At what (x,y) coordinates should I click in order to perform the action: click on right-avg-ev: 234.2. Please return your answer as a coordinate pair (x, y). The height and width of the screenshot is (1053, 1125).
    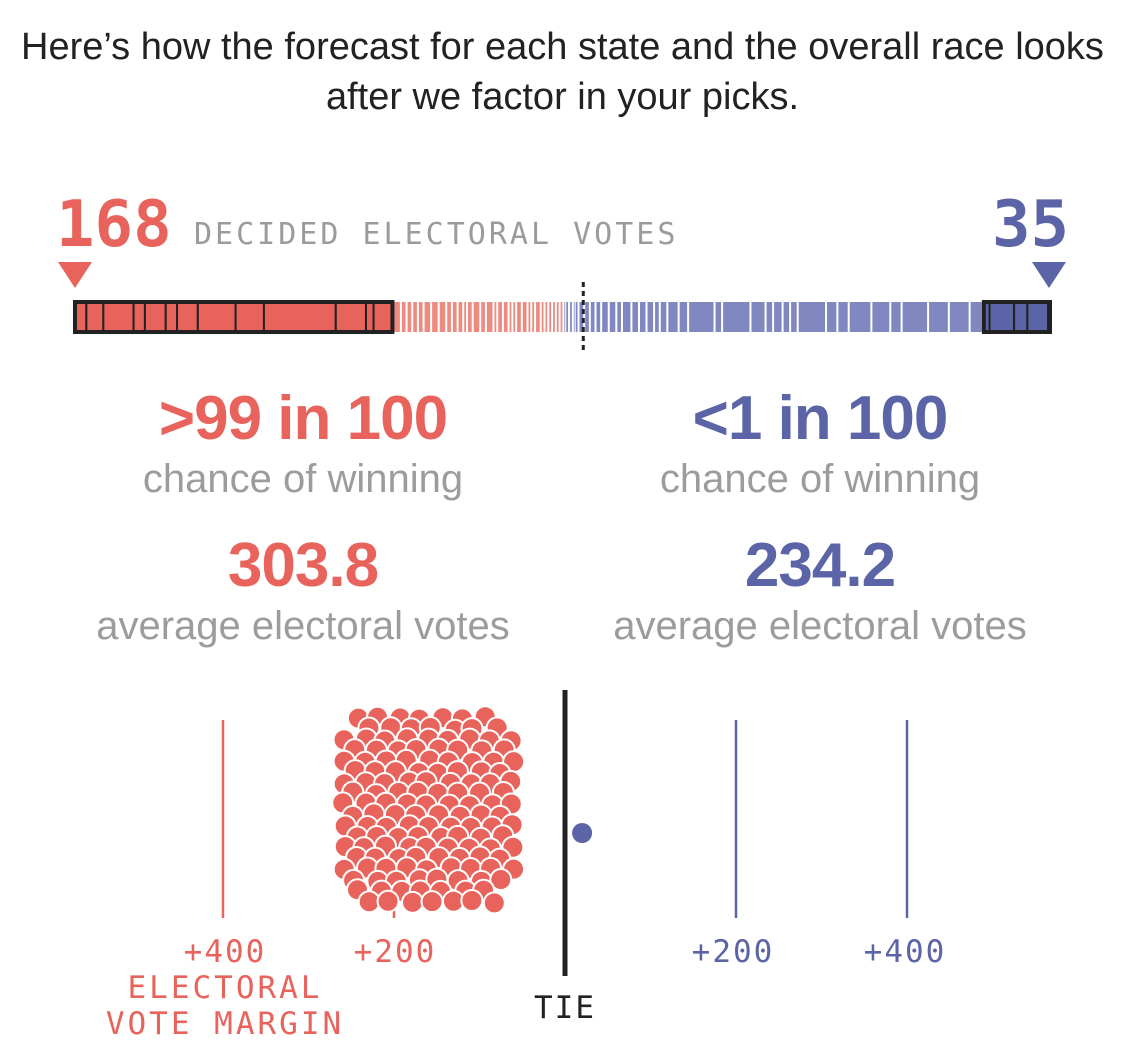
    Looking at the image, I should click on (820, 565).